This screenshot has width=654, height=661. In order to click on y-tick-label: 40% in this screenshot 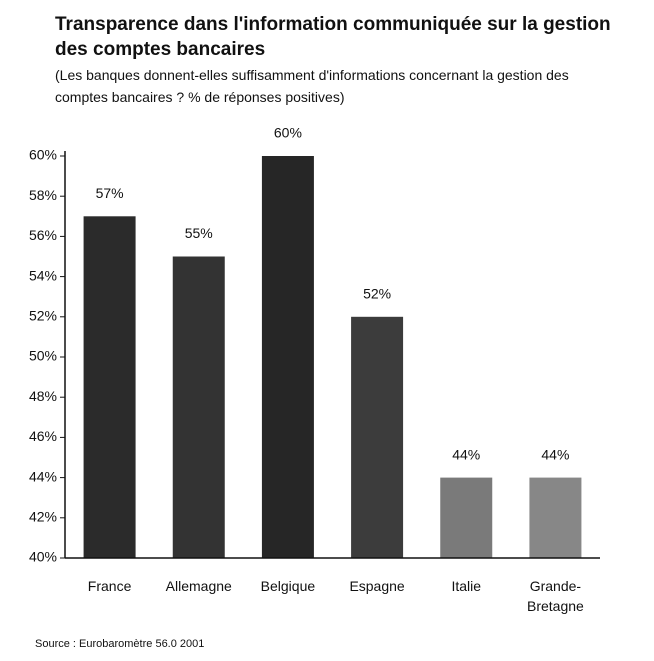, I will do `click(43, 557)`.